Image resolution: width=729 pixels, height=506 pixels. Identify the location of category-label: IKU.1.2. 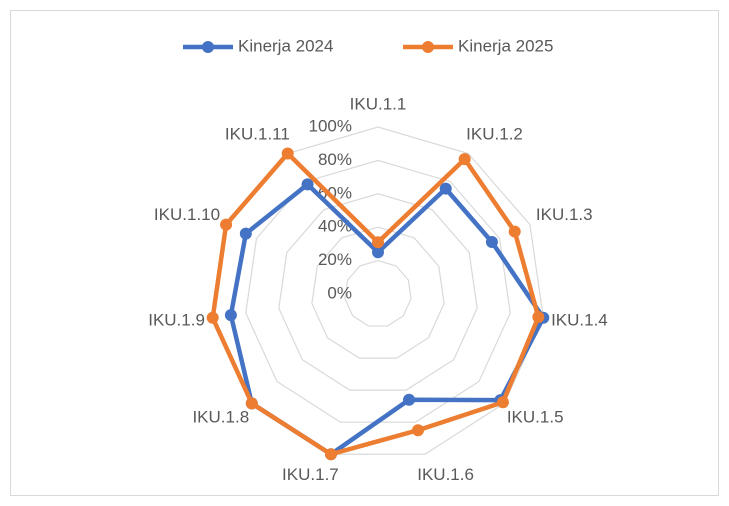
(494, 133).